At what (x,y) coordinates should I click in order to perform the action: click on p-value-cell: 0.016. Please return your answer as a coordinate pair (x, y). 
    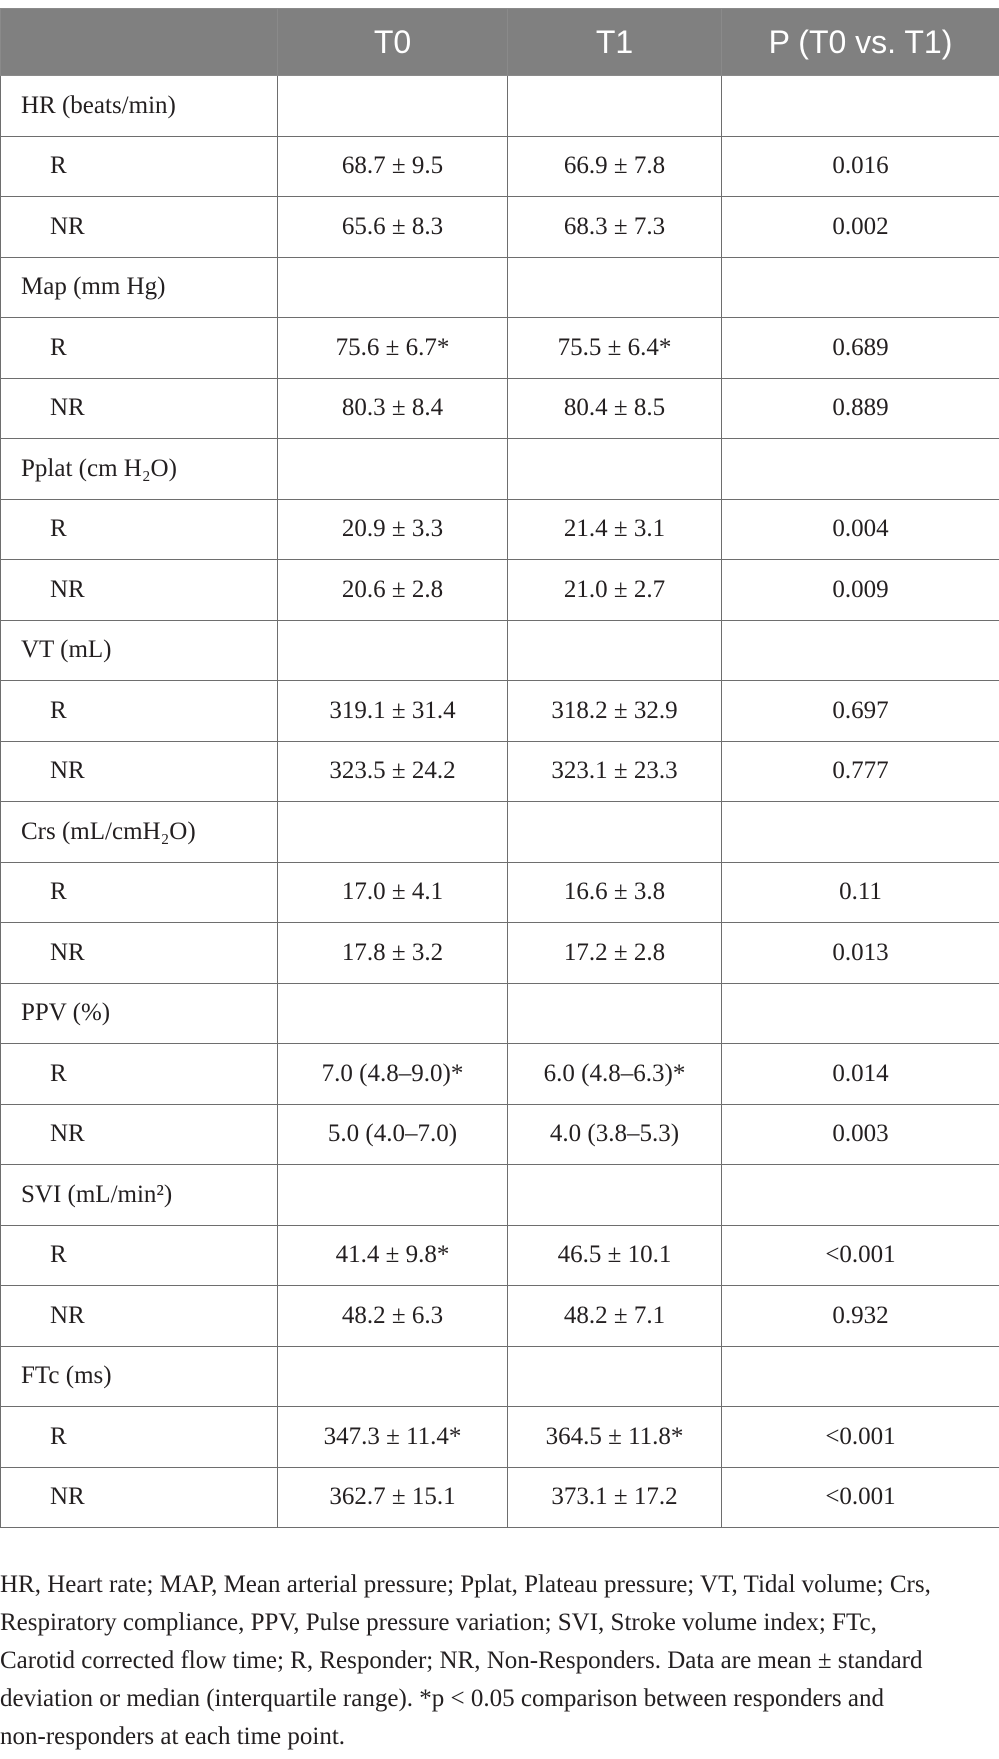
    Looking at the image, I should click on (860, 166).